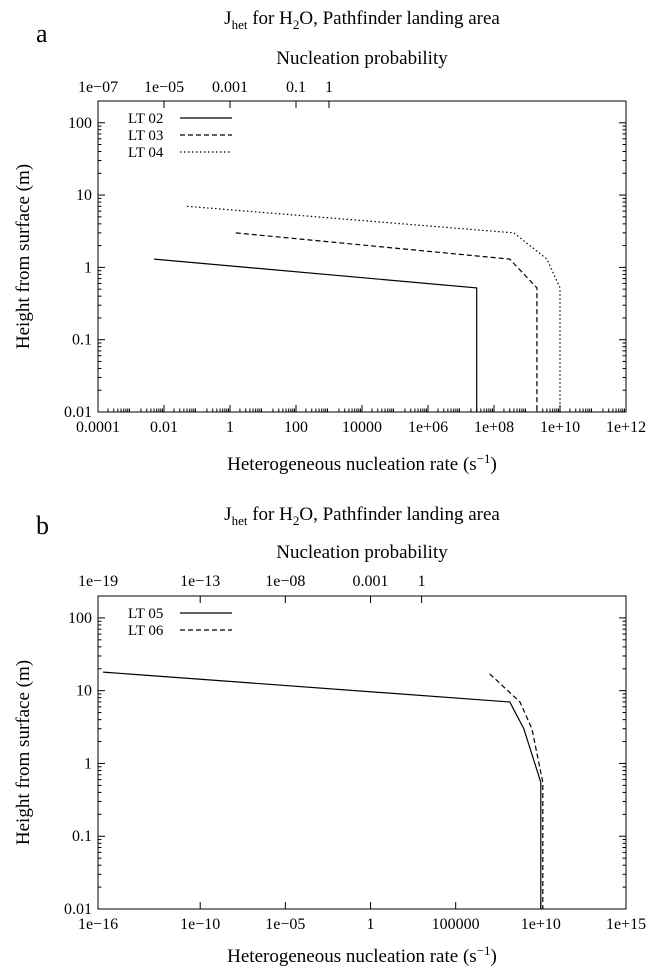 Image resolution: width=652 pixels, height=972 pixels. I want to click on x-tick-label: 1e+06, so click(428, 427).